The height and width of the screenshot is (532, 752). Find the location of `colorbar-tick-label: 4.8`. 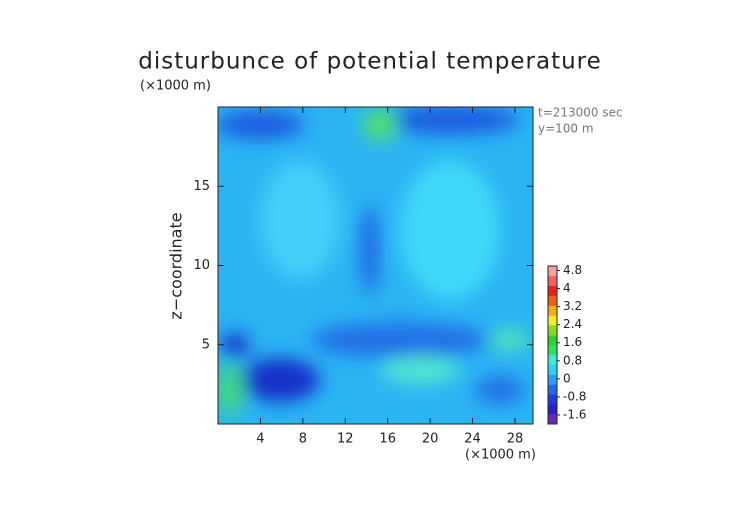

colorbar-tick-label: 4.8 is located at coordinates (572, 270).